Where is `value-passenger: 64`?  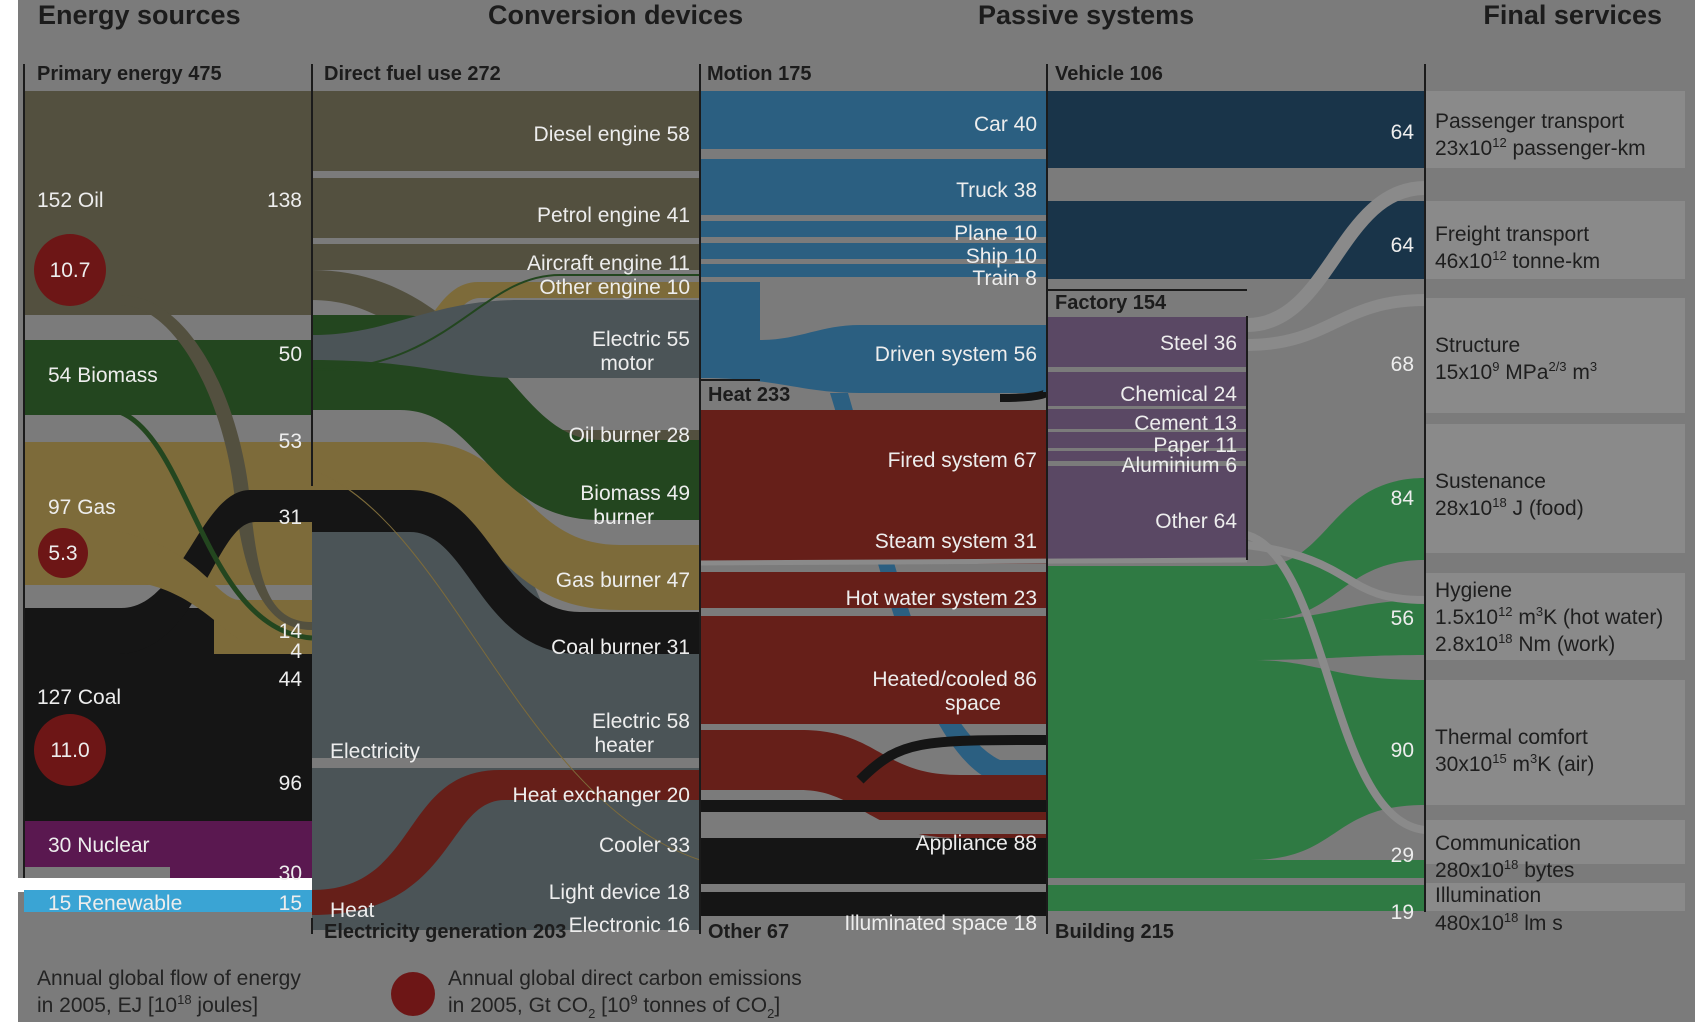 value-passenger: 64 is located at coordinates (1403, 132).